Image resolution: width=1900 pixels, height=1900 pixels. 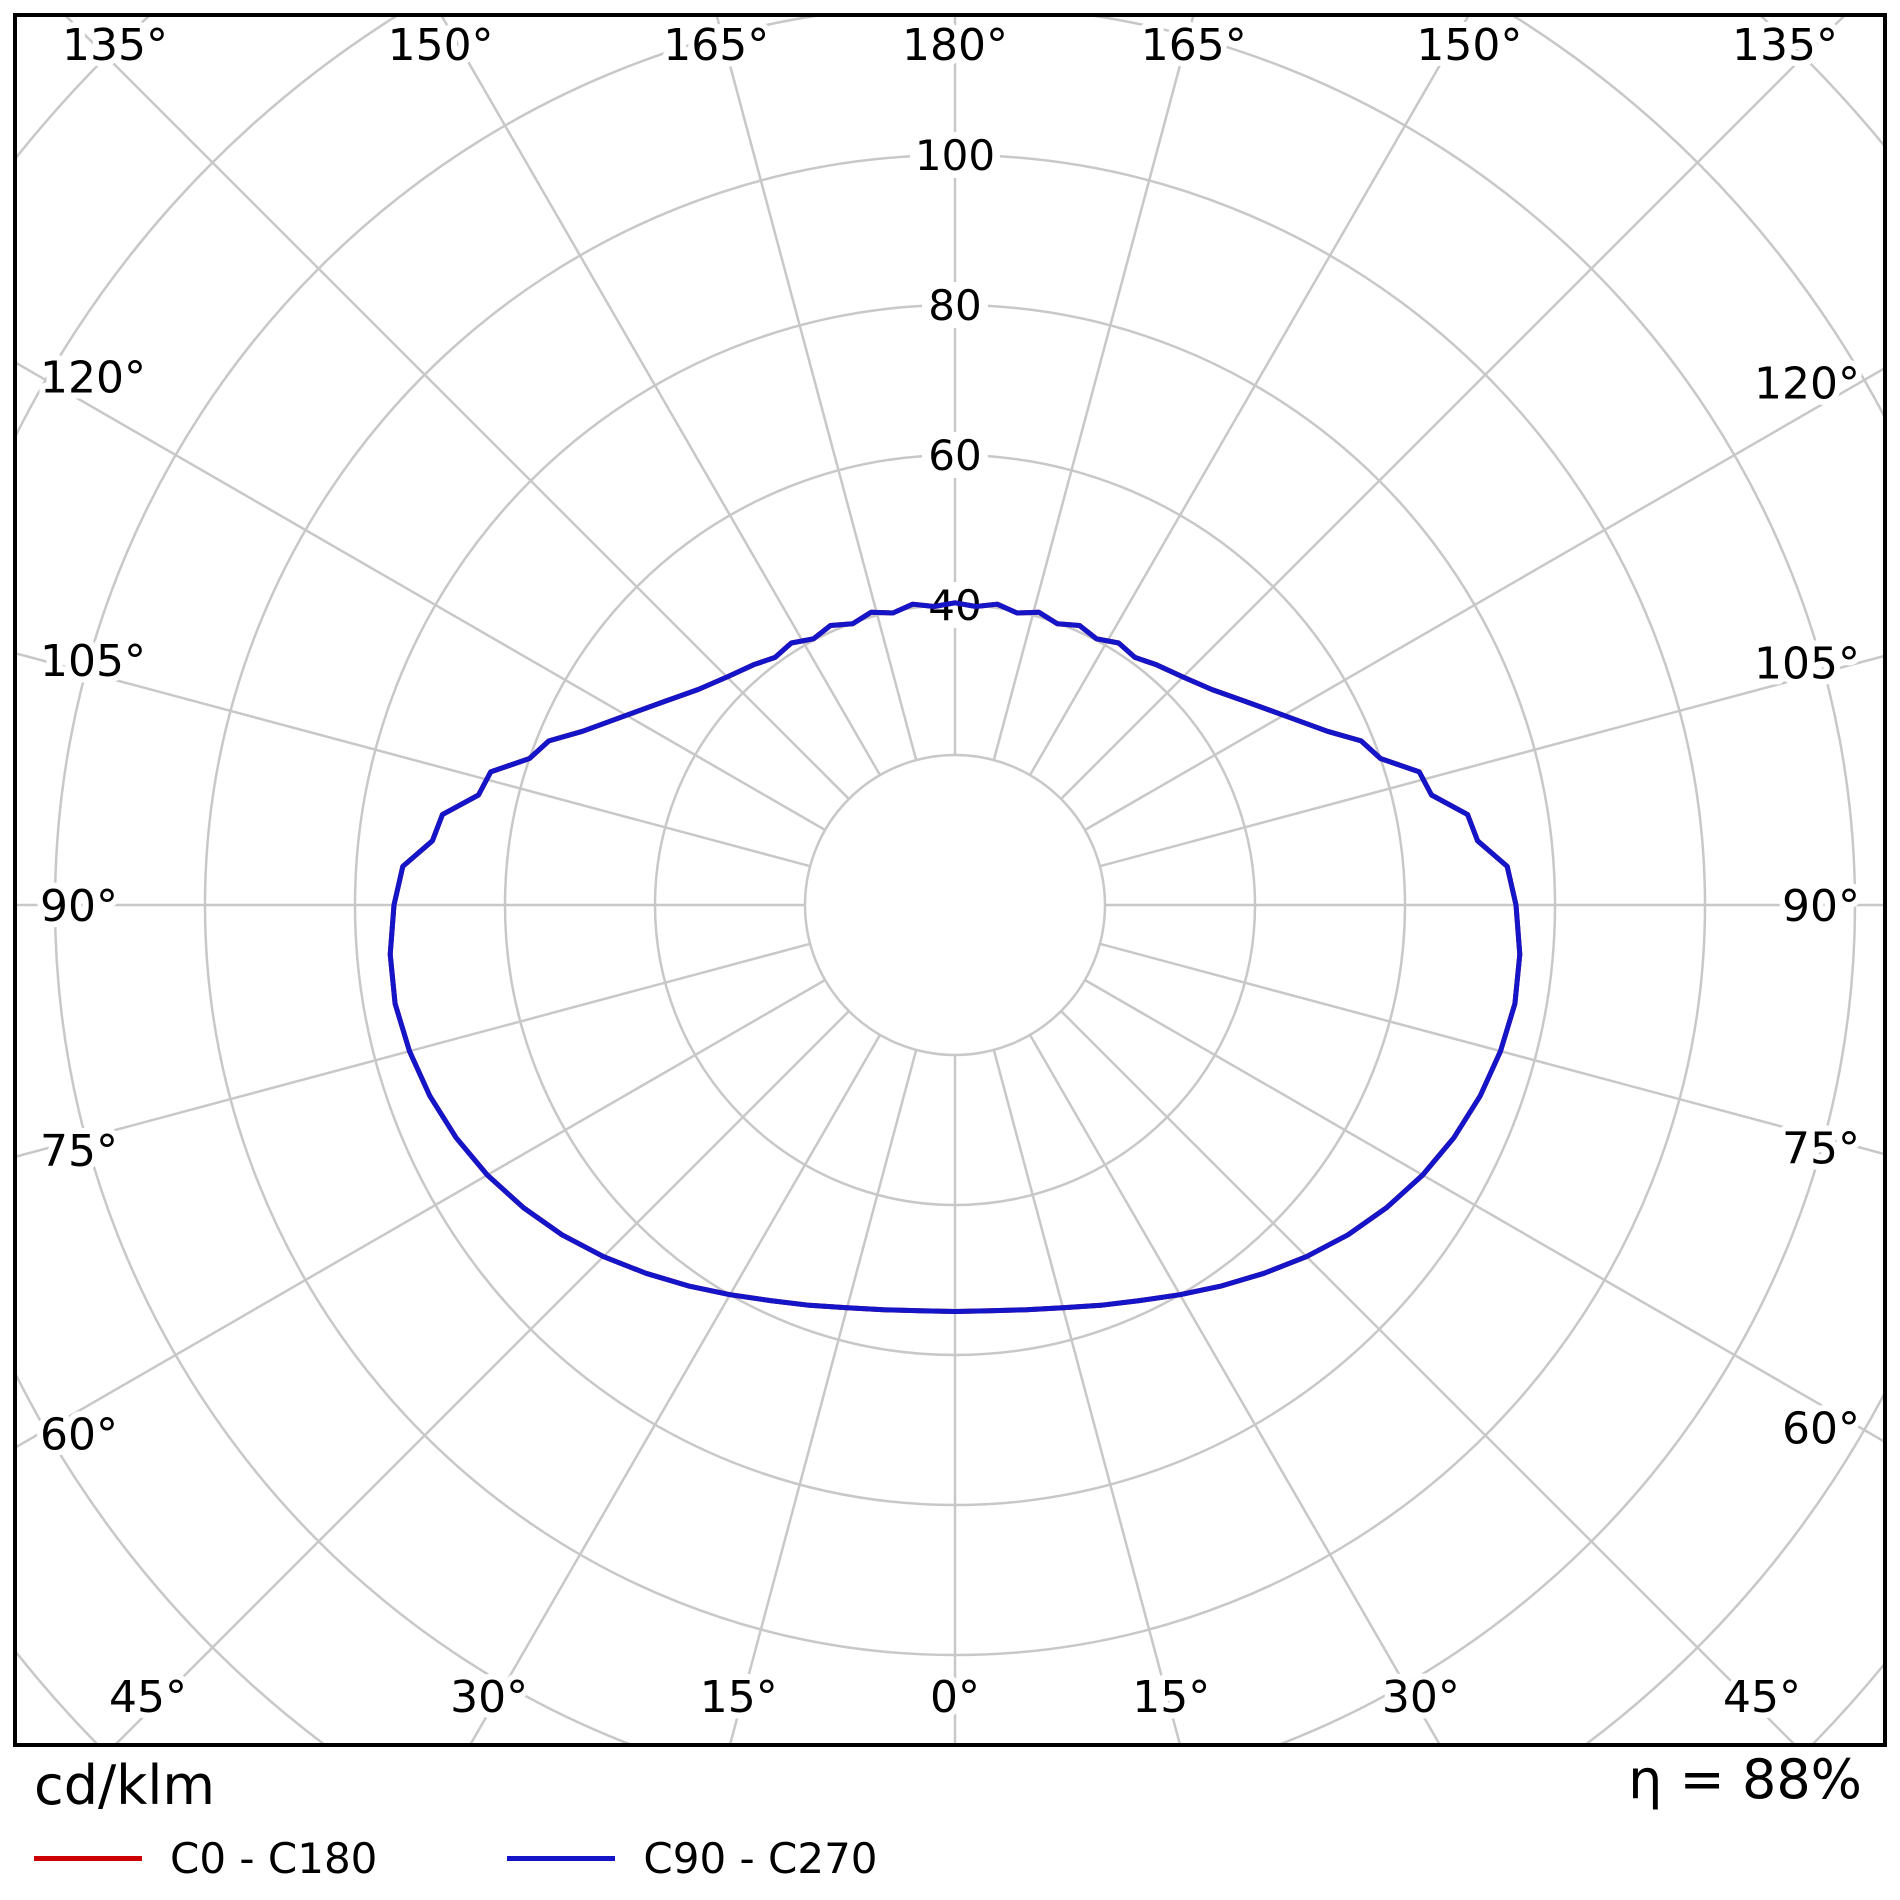 I want to click on legend-item-c90-c270: C90 - C270, so click(x=692, y=1858).